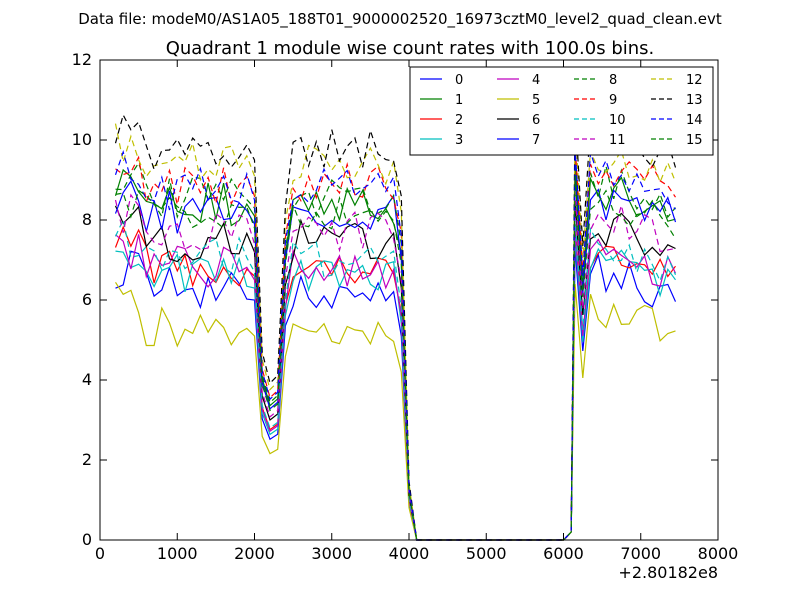  I want to click on legend-box, so click(561, 111).